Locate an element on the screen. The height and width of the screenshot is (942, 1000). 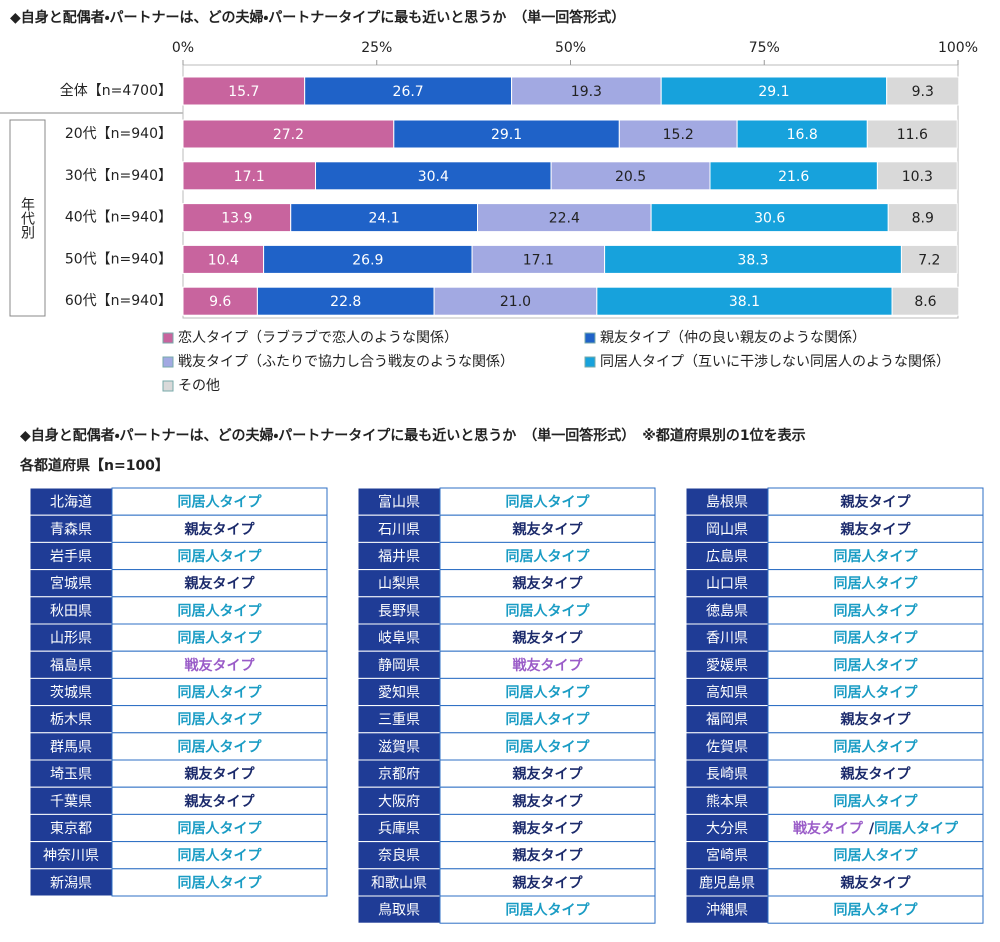
prefecture: 香川県 is located at coordinates (727, 639).